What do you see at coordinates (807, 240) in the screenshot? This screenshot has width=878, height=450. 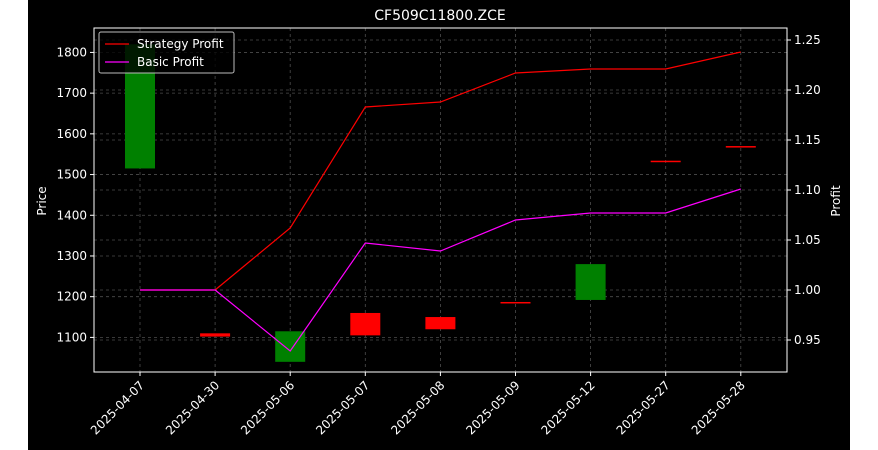 I see `y-tick-label-right: 1.05` at bounding box center [807, 240].